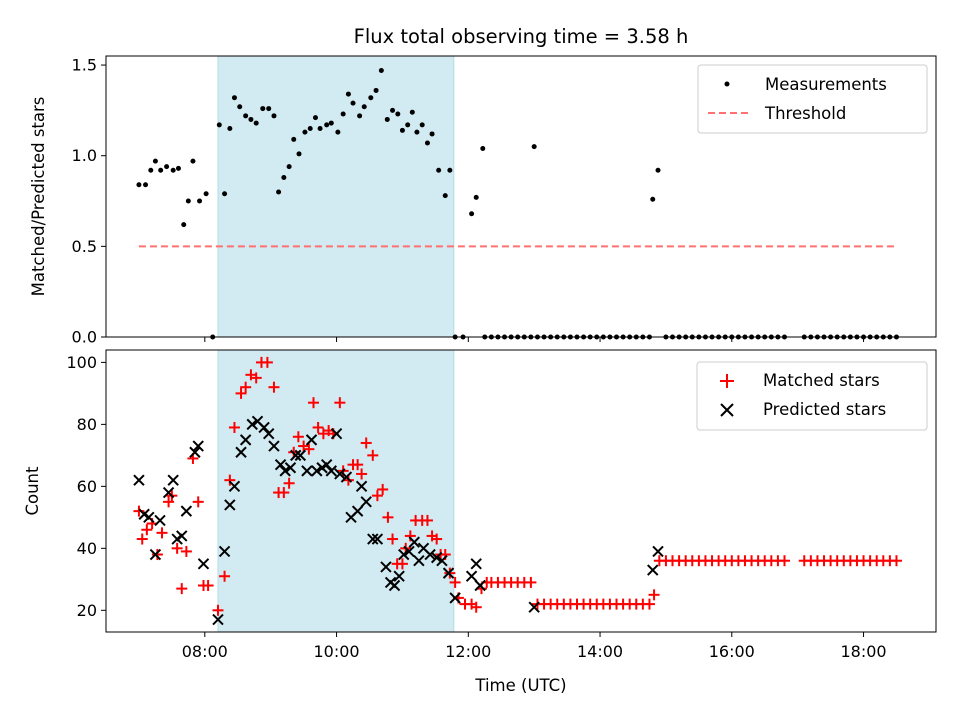 This screenshot has height=720, width=960. I want to click on legend-measurements-label: Measurements, so click(826, 84).